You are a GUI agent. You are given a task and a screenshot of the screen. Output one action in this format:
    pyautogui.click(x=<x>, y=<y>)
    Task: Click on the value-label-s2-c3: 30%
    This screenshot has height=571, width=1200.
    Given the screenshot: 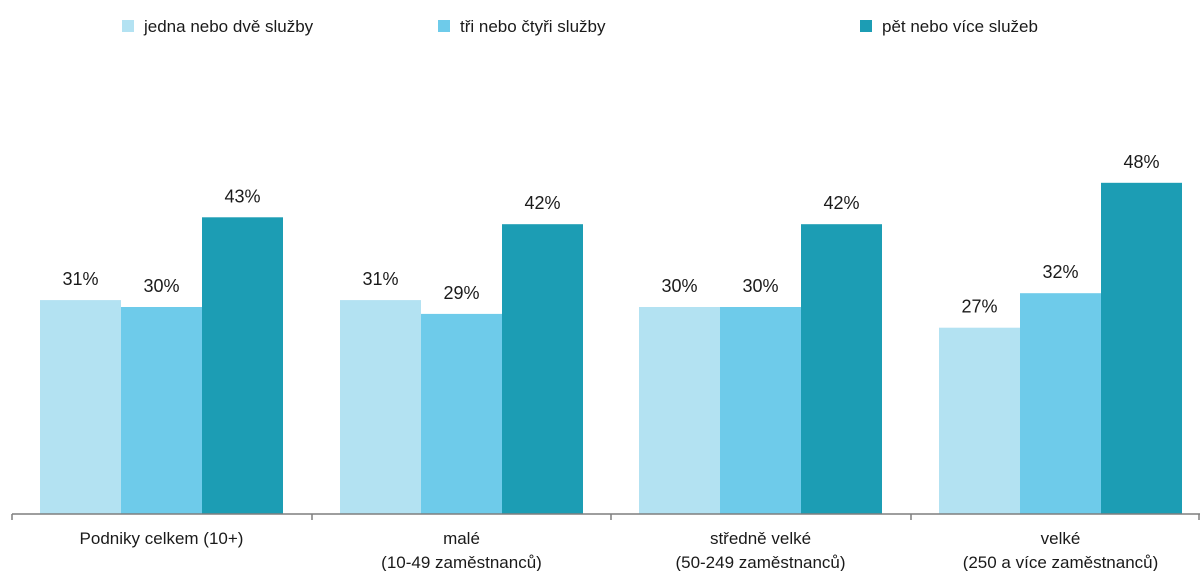 What is the action you would take?
    pyautogui.click(x=760, y=286)
    